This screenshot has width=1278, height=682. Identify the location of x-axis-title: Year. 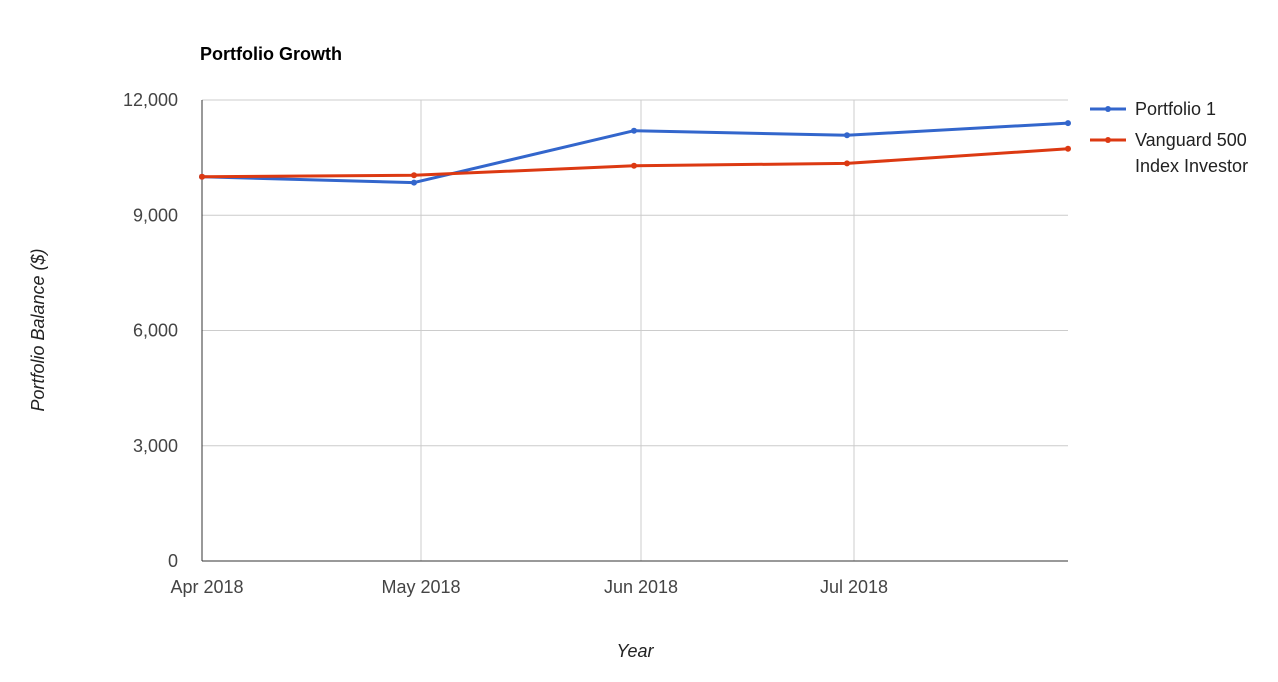
(635, 651).